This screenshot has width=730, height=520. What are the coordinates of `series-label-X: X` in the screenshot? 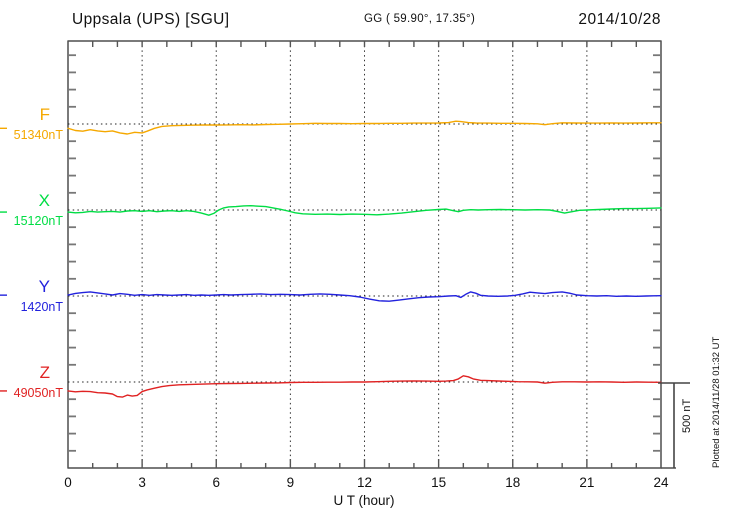 It's located at (44, 200).